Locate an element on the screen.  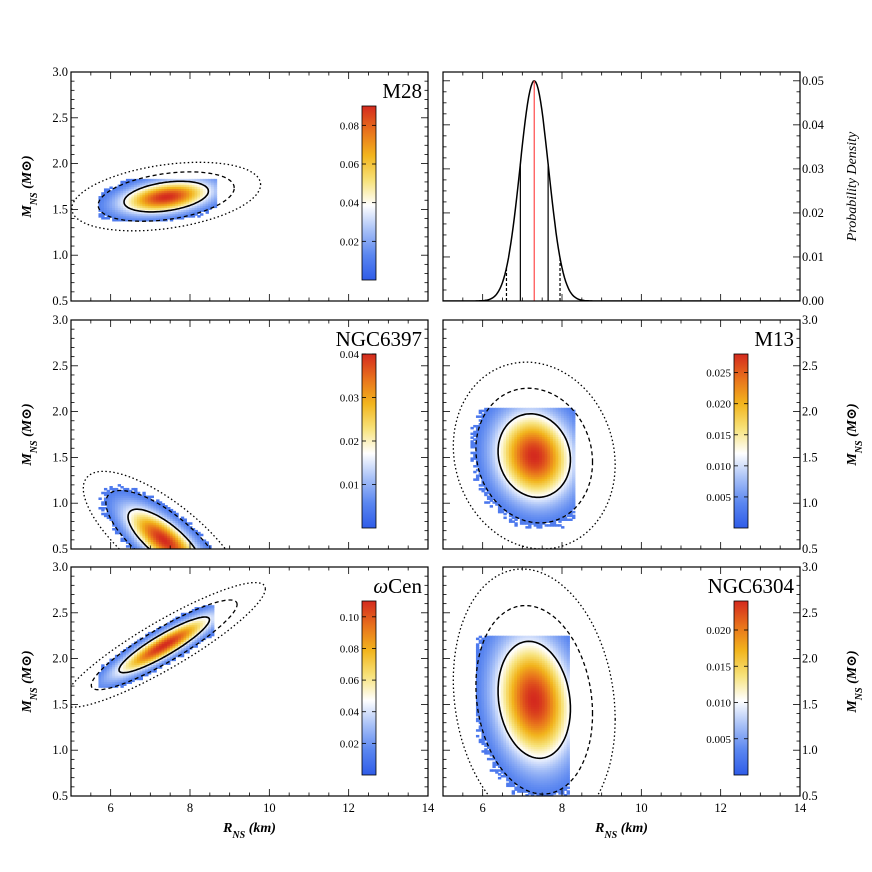
panel-5-x-axis-title: RNS (km) is located at coordinates (249, 831).